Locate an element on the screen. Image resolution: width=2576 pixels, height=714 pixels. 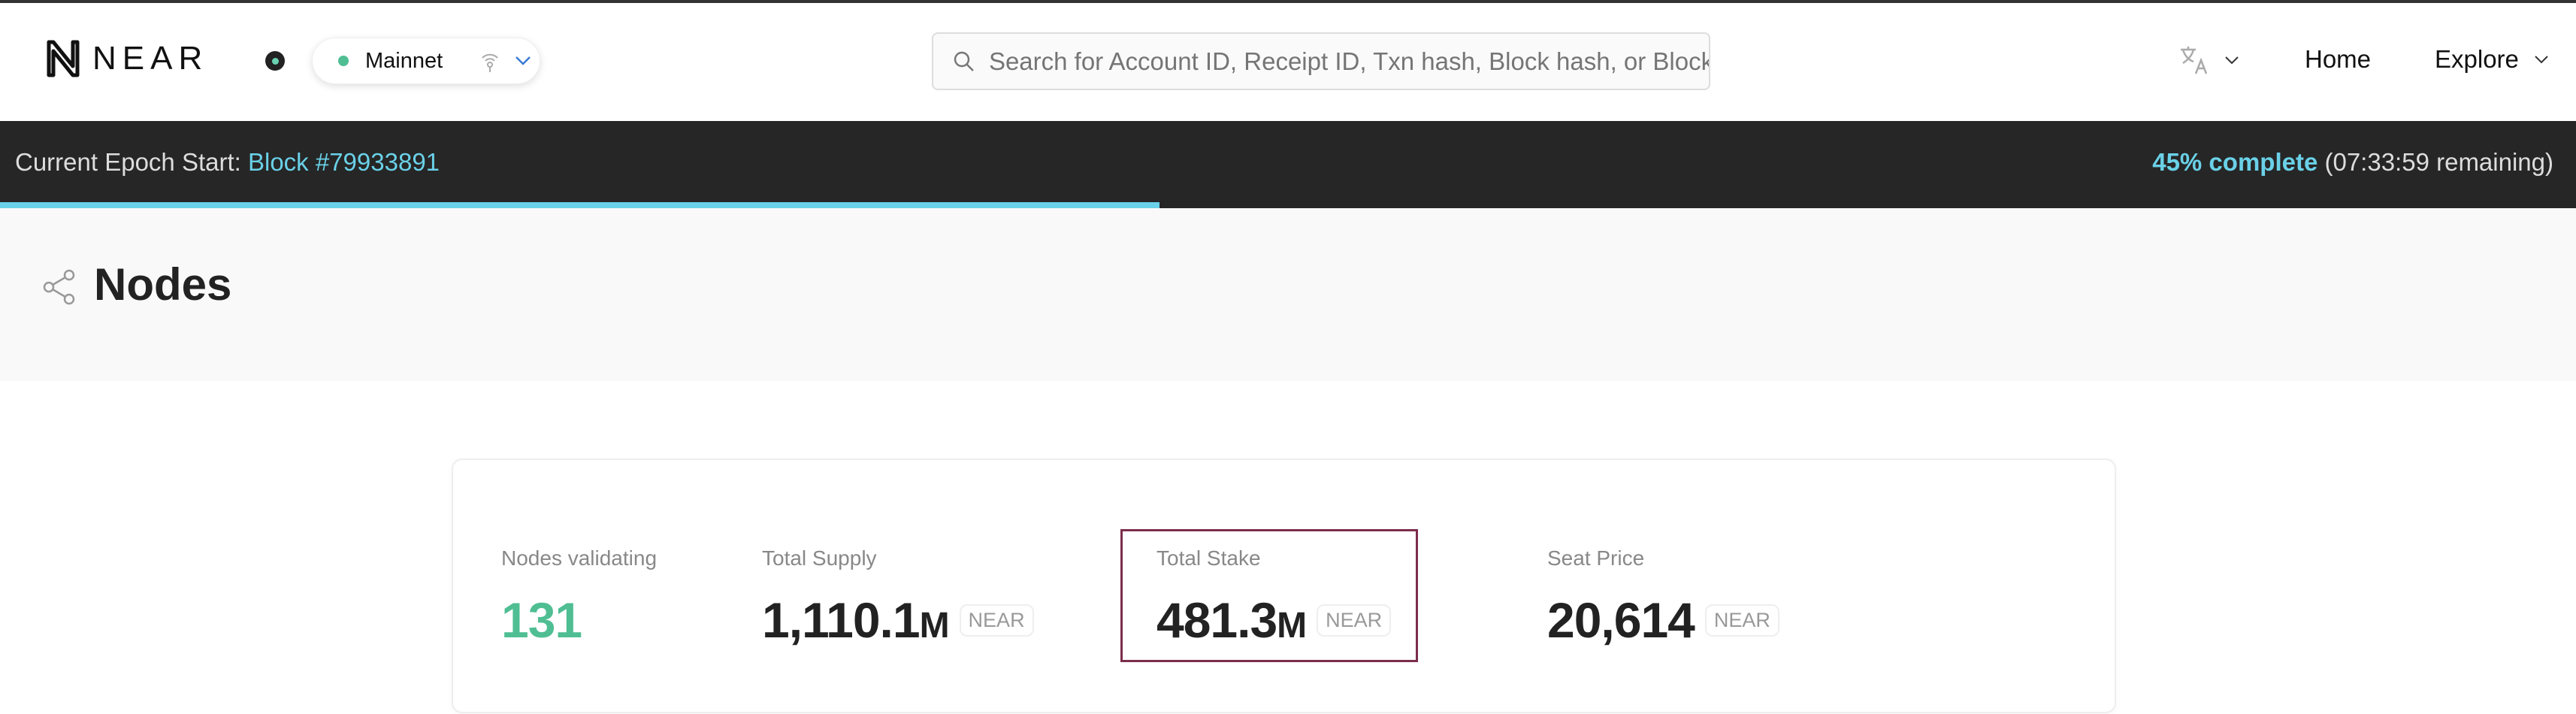
epoch-block-link: Block #79933891 is located at coordinates (344, 162).